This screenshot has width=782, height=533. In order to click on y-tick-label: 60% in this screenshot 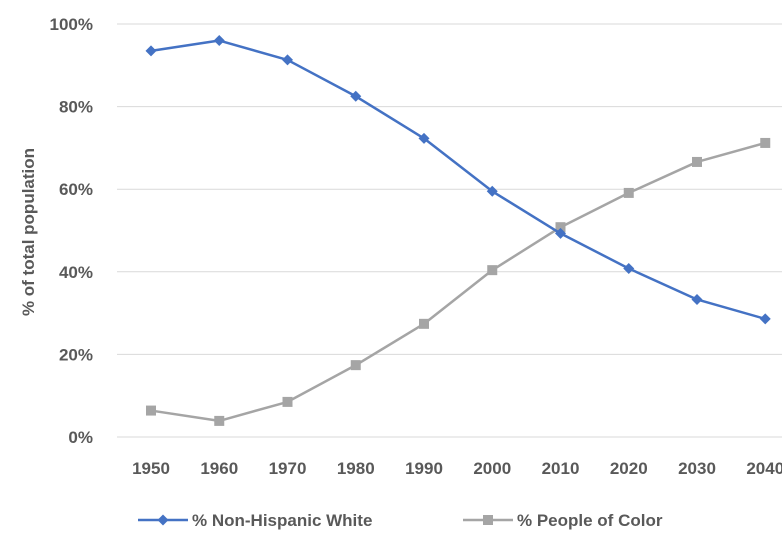, I will do `click(76, 189)`.